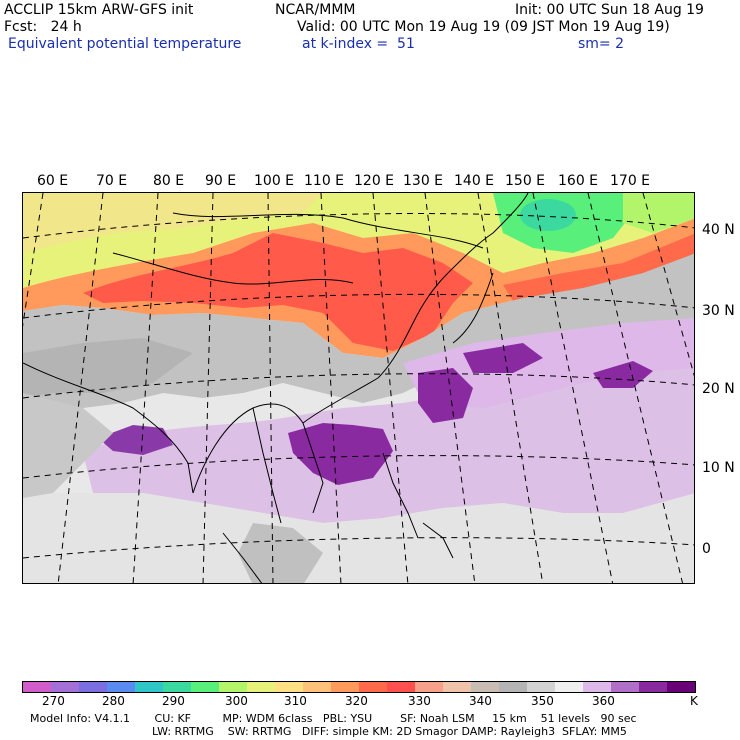 The height and width of the screenshot is (740, 740). Describe the element at coordinates (480, 701) in the screenshot. I see `colorbar-tick: 340` at that location.